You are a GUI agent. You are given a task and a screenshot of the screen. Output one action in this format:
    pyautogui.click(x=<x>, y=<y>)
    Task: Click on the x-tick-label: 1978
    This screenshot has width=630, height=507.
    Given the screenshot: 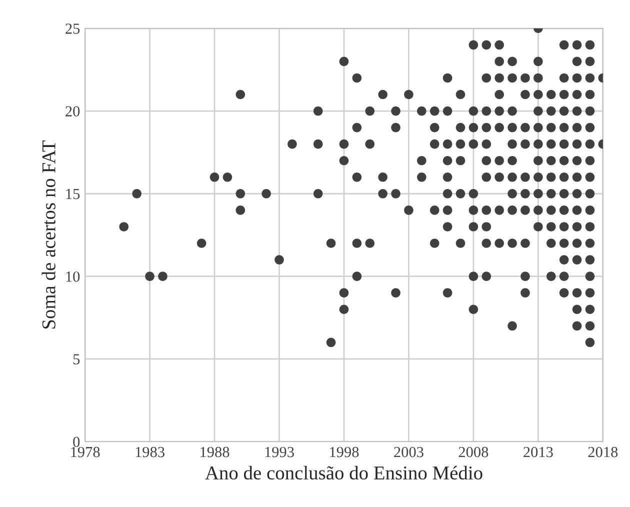 What is the action you would take?
    pyautogui.click(x=85, y=452)
    